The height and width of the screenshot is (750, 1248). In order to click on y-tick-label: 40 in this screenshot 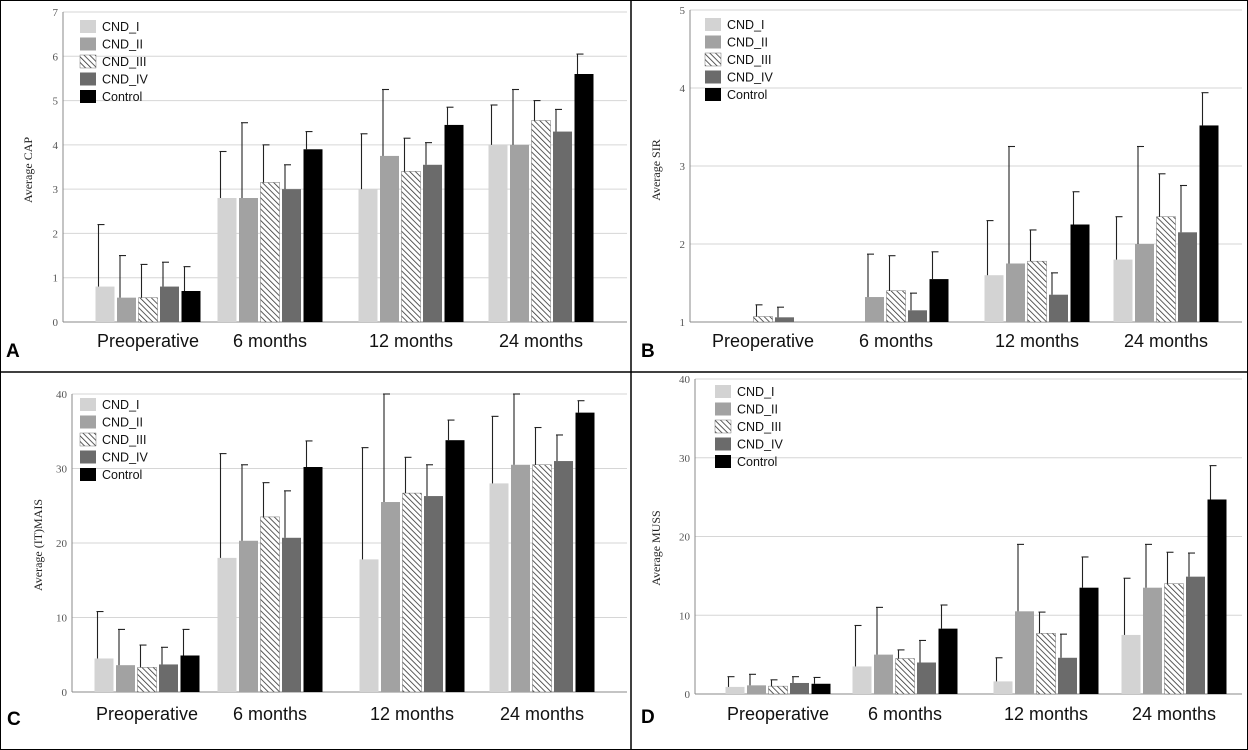, I will do `click(62, 395)`.